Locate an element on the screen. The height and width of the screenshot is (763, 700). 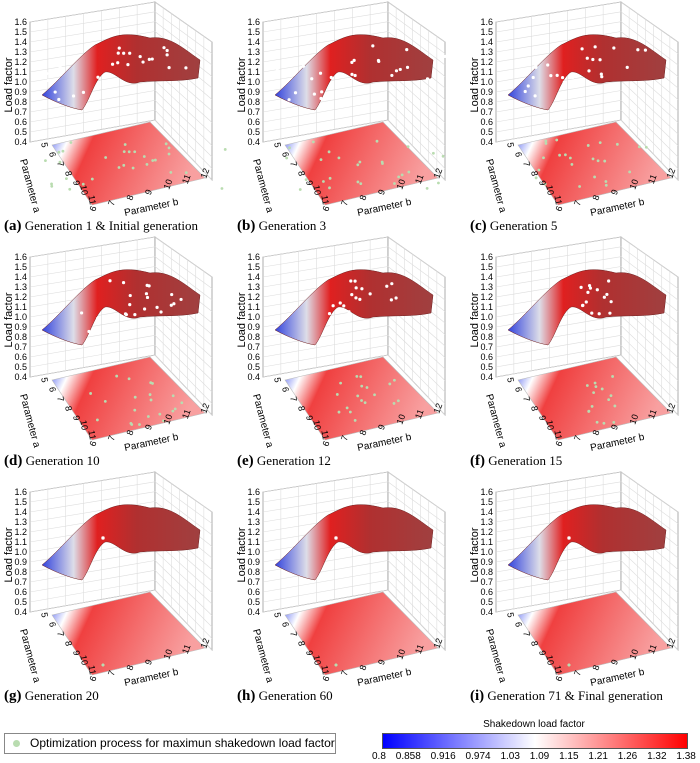
z-tick-label: 1.1 is located at coordinates (253, 542).